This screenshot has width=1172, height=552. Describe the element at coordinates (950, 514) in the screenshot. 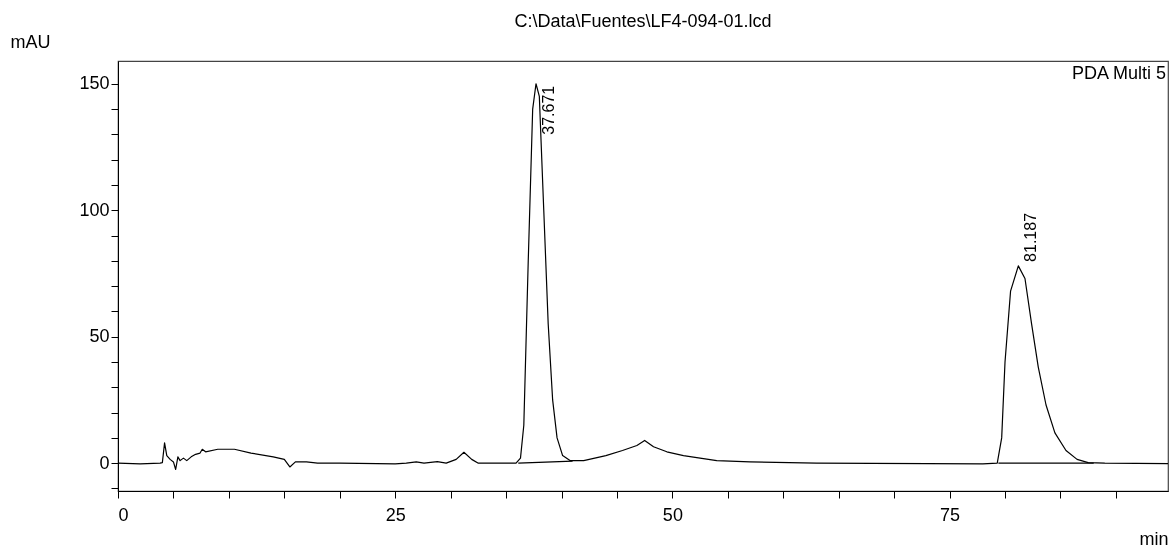

I see `x-tick-label: 75` at that location.